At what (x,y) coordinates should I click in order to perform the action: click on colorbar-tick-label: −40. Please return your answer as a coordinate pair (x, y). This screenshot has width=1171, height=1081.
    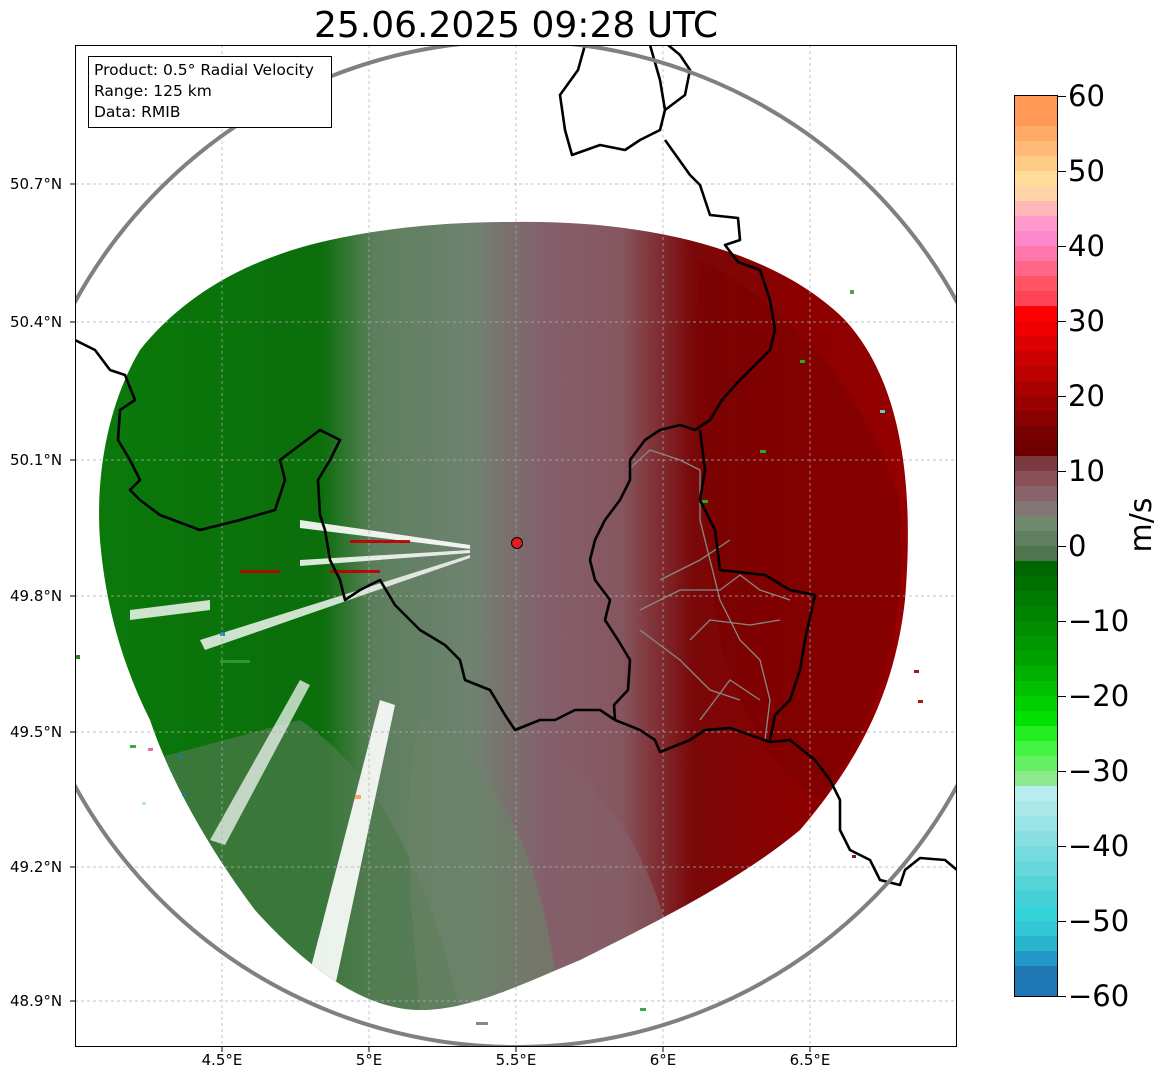
    Looking at the image, I should click on (1099, 846).